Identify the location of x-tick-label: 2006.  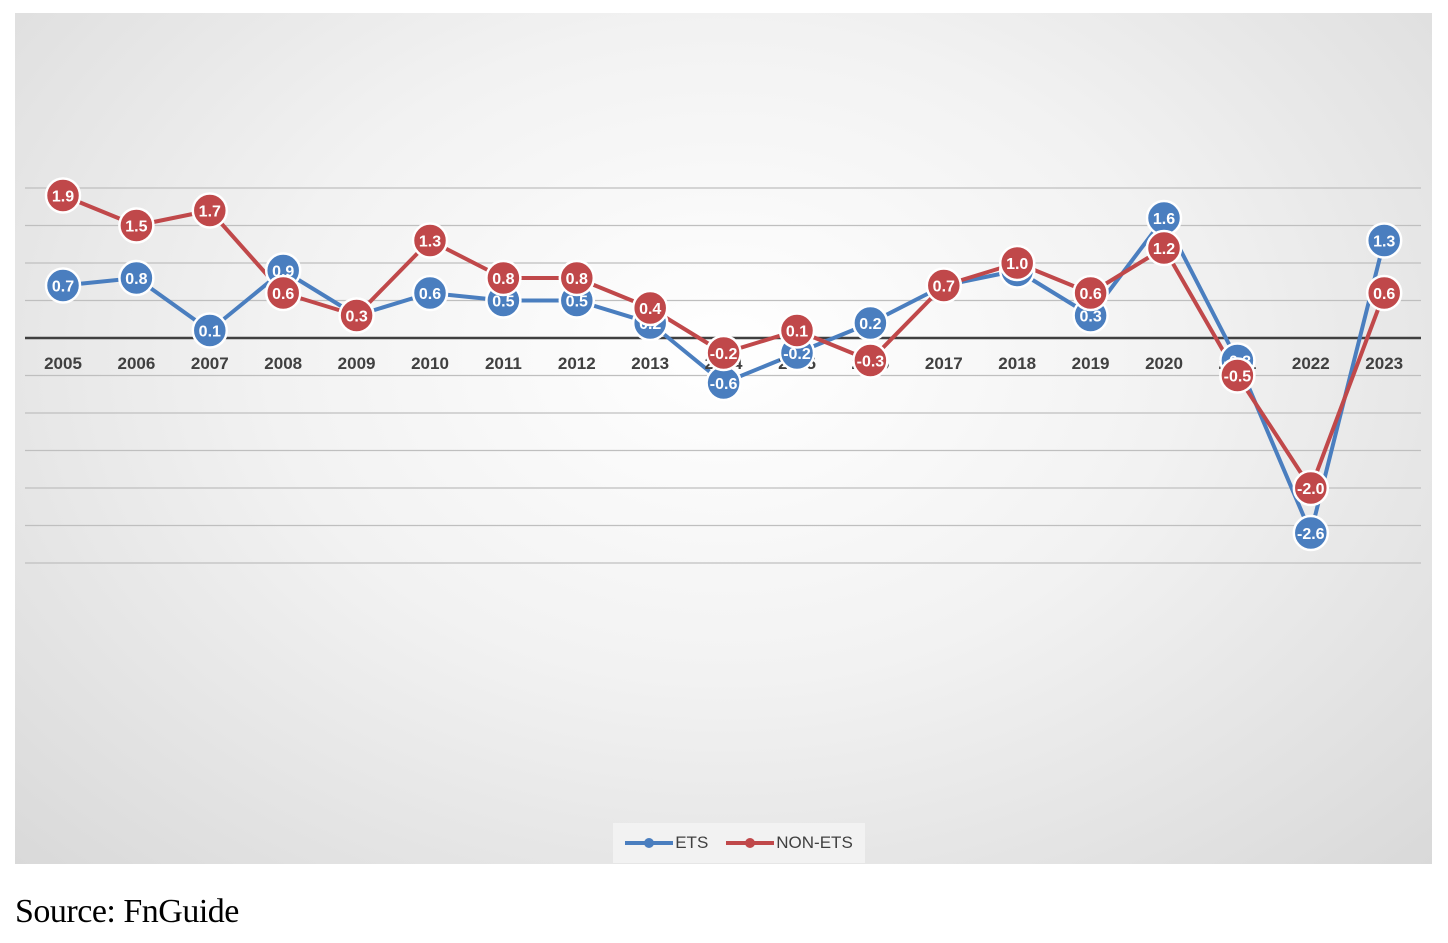
(136, 363).